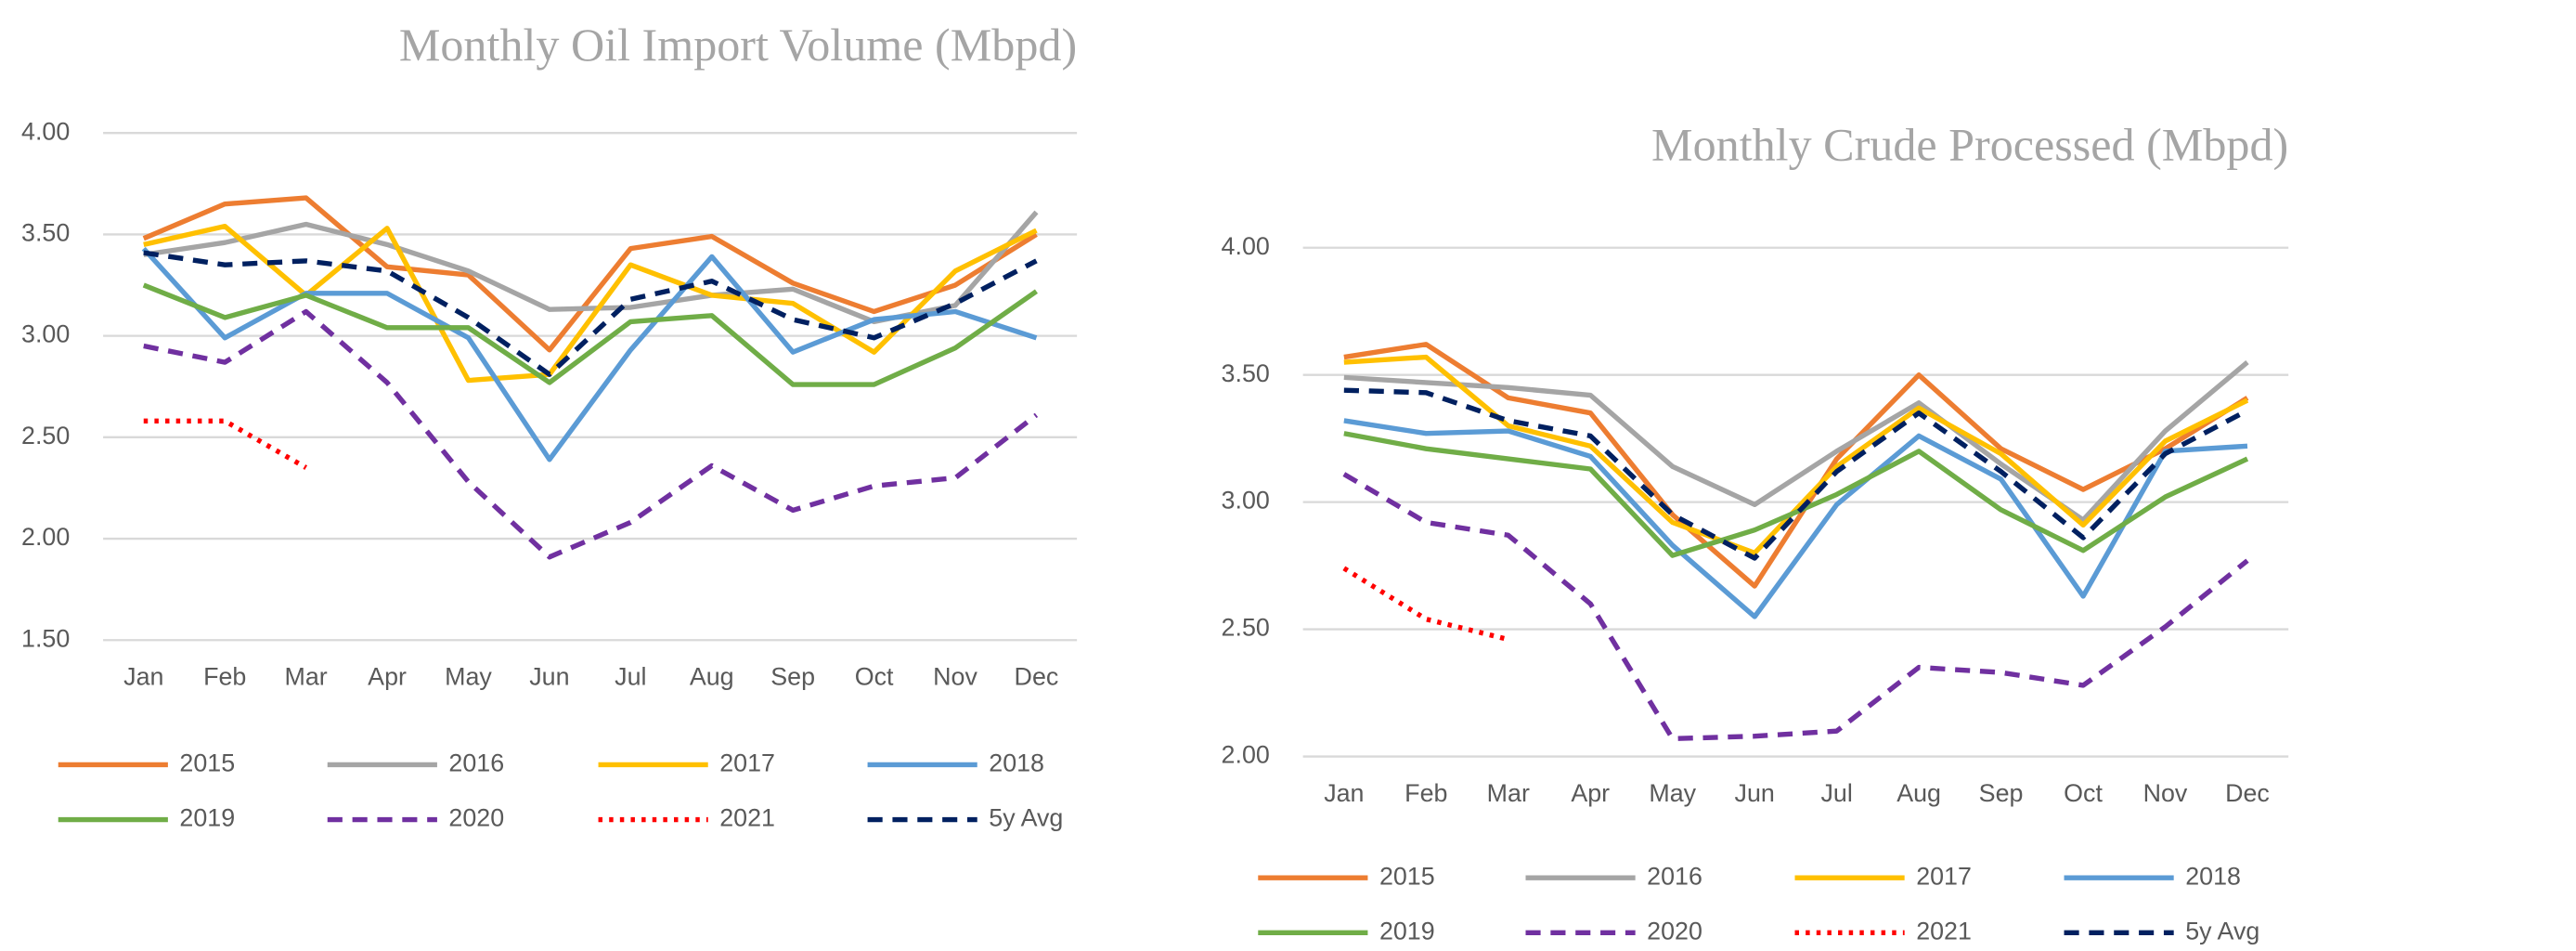  I want to click on y-tick-label: 1.50, so click(45, 638).